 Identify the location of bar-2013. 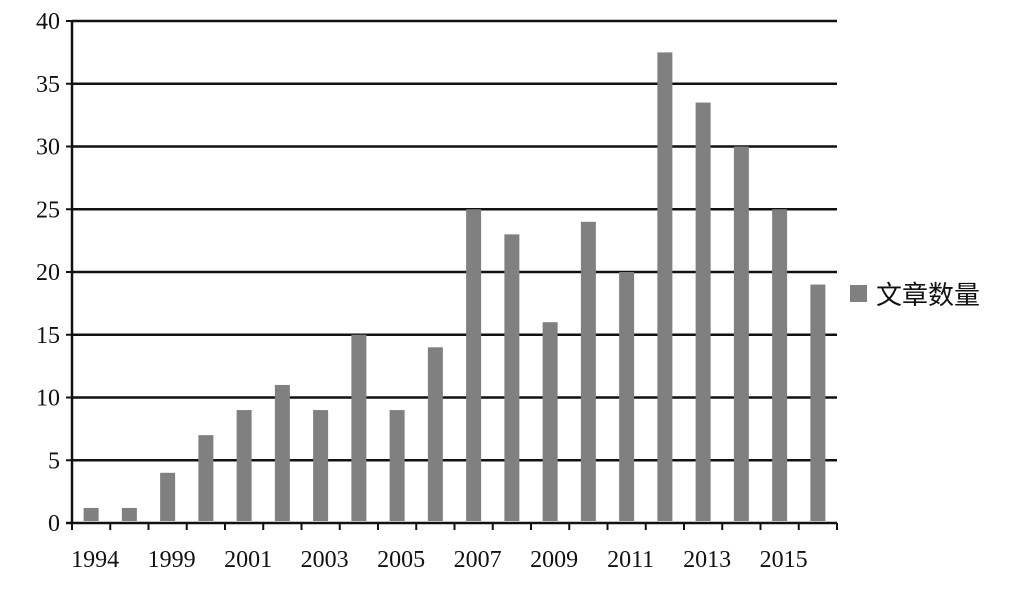
(703, 311).